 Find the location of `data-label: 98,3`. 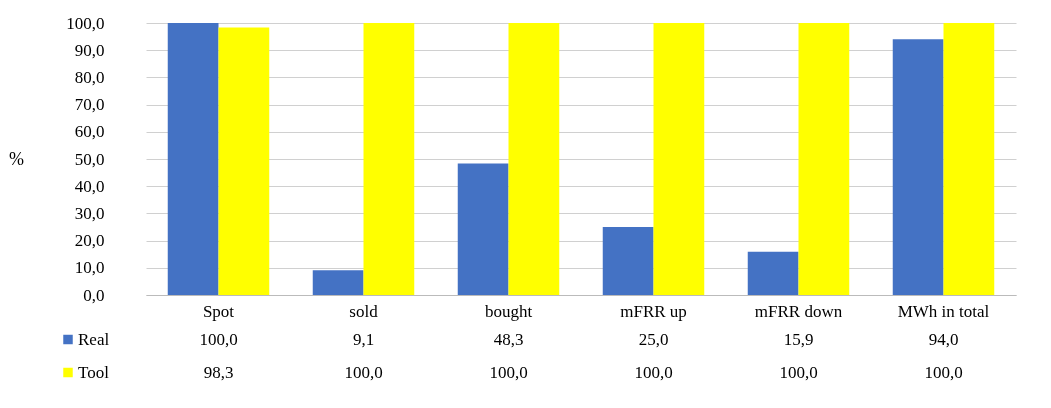

data-label: 98,3 is located at coordinates (218, 372).